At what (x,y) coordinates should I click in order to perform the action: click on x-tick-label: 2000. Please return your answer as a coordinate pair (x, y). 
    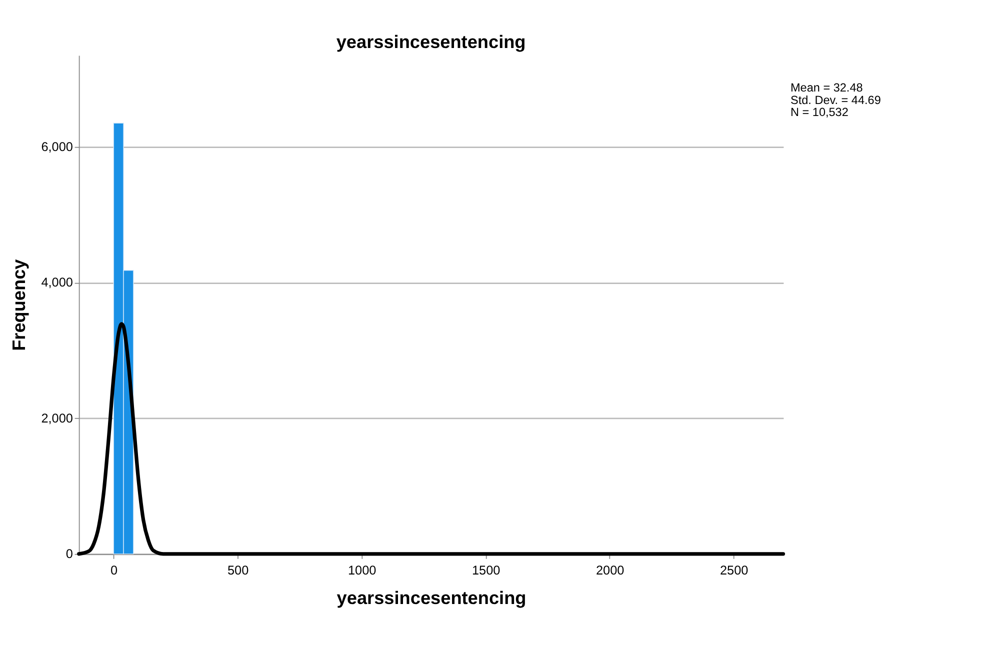
    Looking at the image, I should click on (610, 570).